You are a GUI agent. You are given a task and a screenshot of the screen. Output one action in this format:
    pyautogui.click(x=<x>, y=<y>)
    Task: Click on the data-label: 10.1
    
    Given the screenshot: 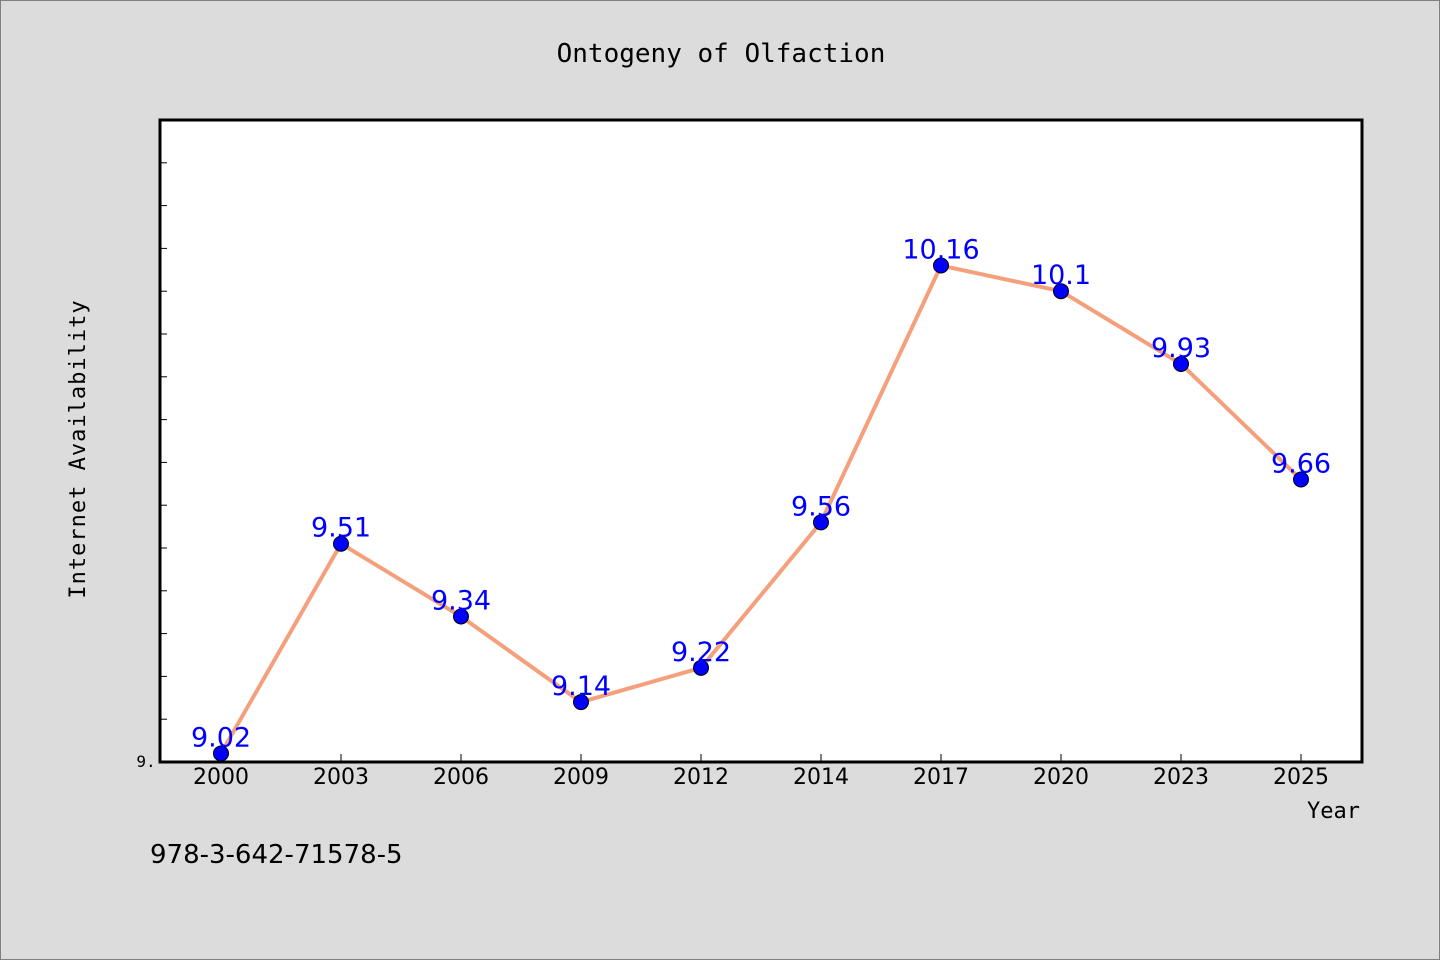 What is the action you would take?
    pyautogui.click(x=1061, y=275)
    